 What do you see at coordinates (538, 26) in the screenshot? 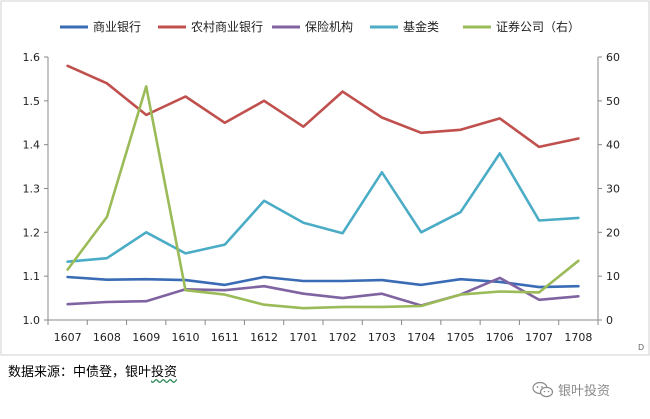
I see `legend-label: 证券公司（右）` at bounding box center [538, 26].